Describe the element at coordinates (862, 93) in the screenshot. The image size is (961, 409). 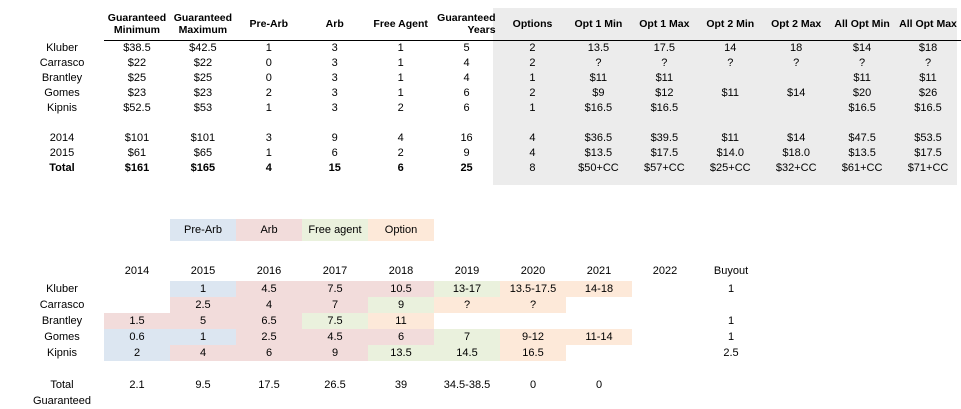
I see `table1-cell: $20` at that location.